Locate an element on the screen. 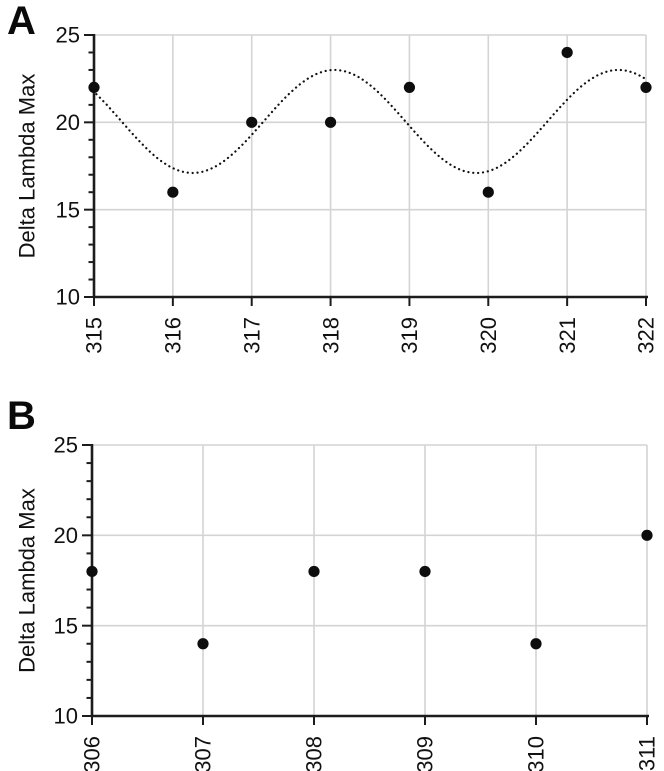 The width and height of the screenshot is (664, 771). panel-a-letter: A is located at coordinates (21, 21).